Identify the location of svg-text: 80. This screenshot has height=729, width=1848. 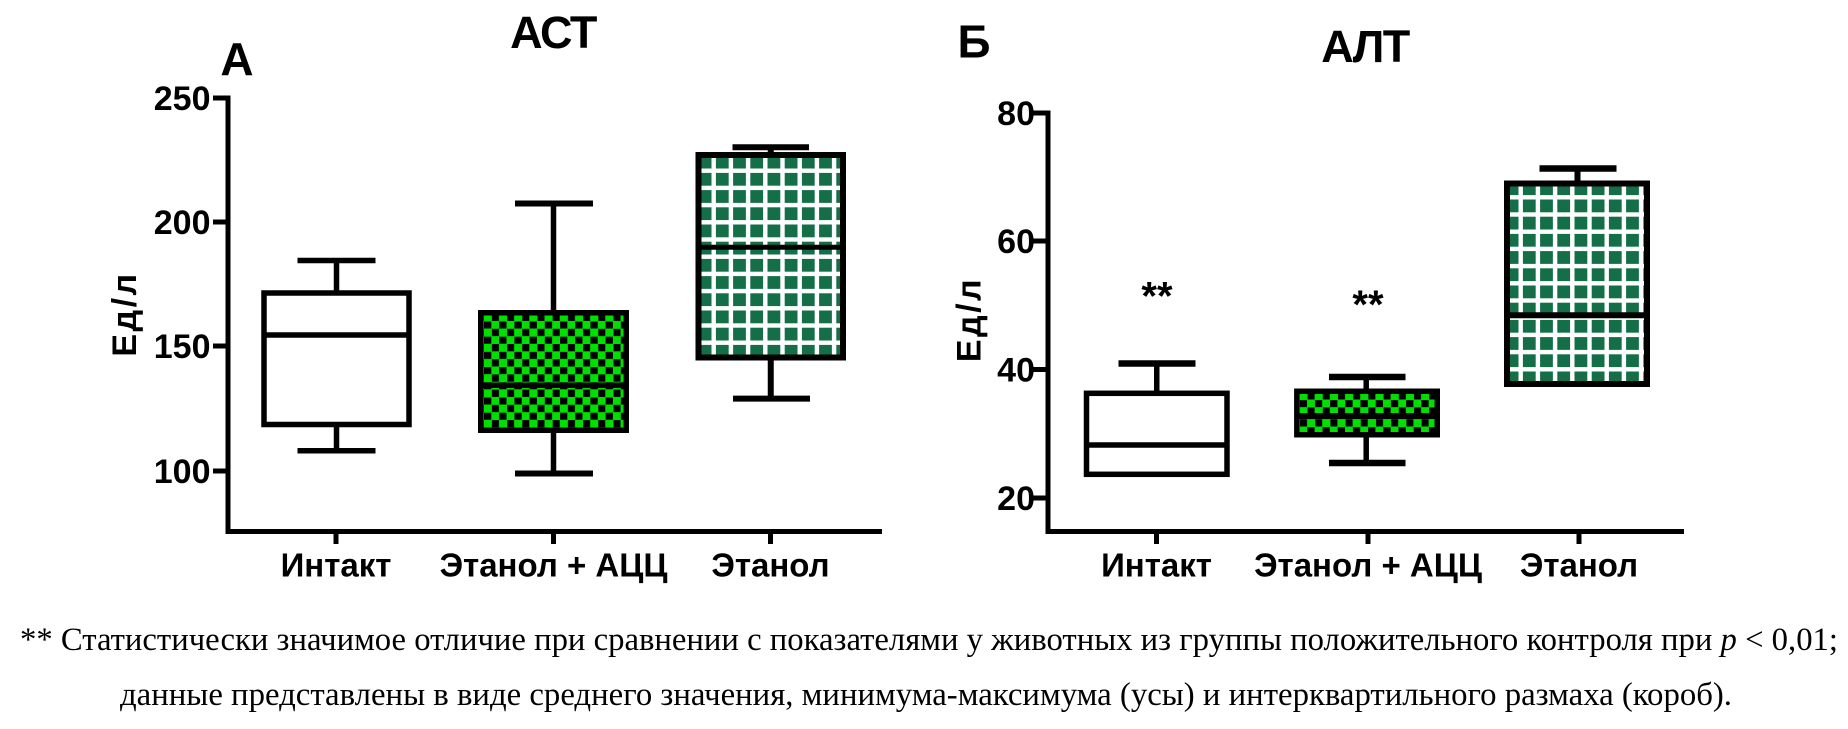
(1016, 114).